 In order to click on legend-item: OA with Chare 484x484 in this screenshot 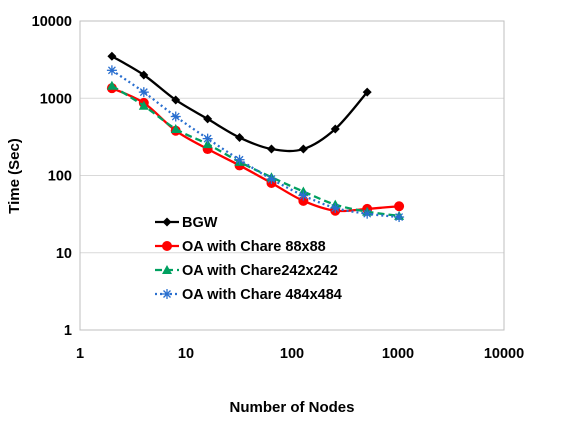, I will do `click(248, 295)`.